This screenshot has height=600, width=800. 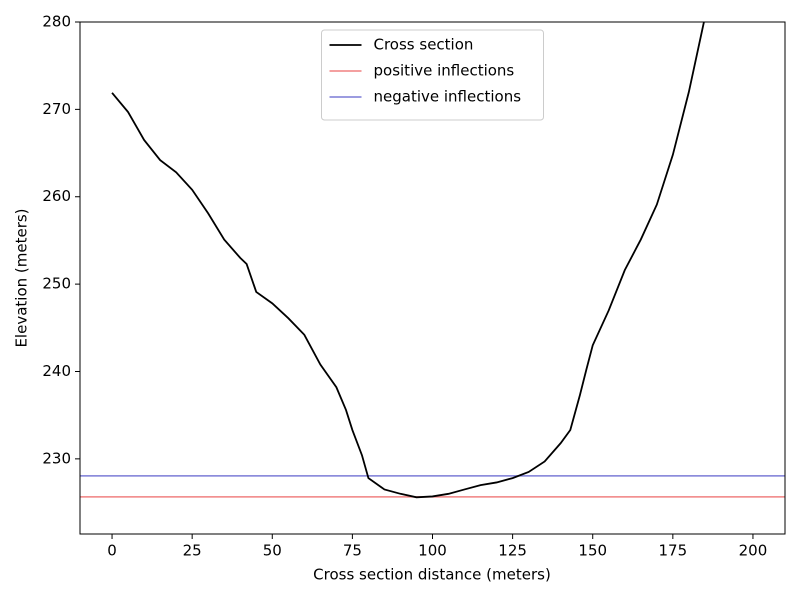 I want to click on x-tick-label: 0, so click(x=112, y=551).